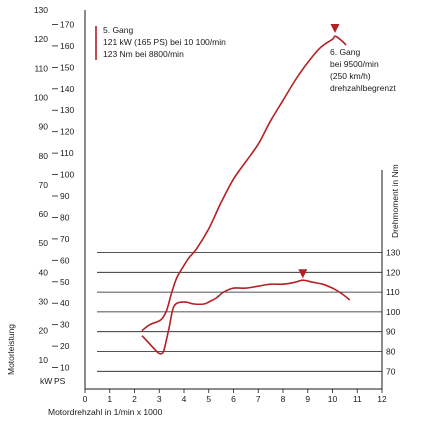 The width and height of the screenshot is (430, 439). I want to click on kw-tick-130: 130, so click(41, 10).